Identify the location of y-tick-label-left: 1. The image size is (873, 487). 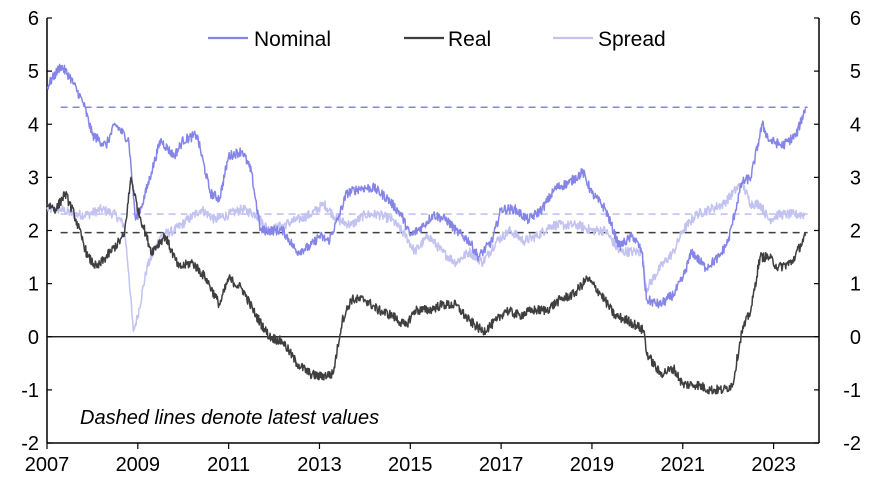
(33, 285).